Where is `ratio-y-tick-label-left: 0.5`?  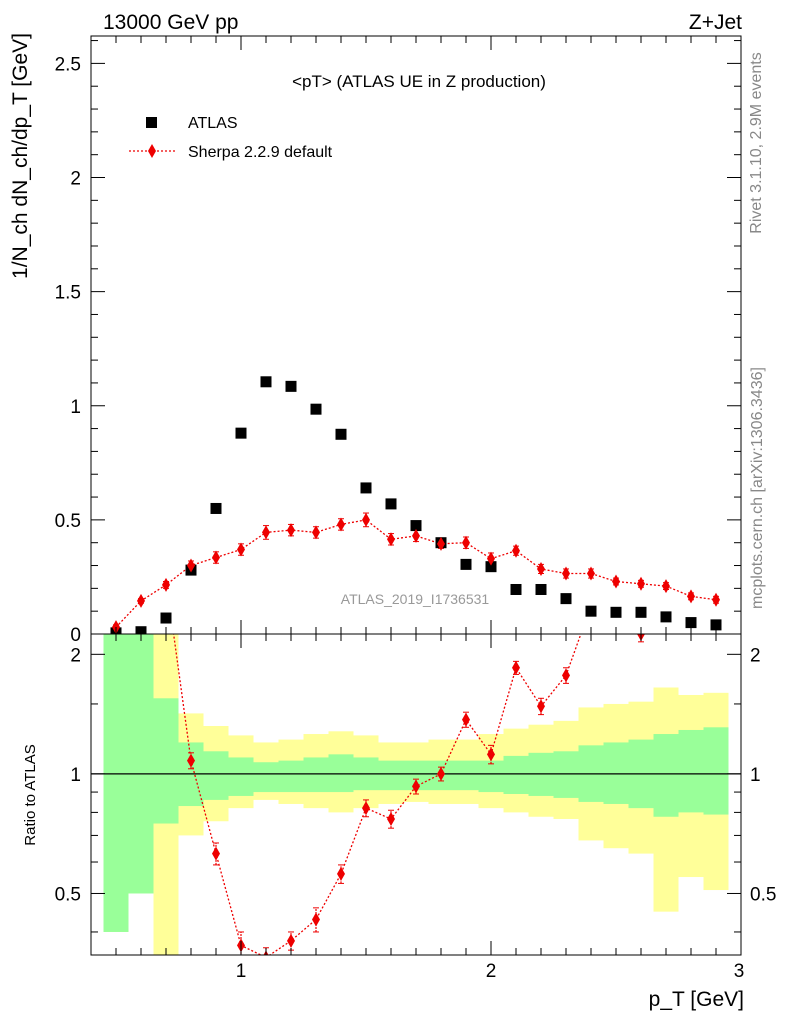
ratio-y-tick-label-left: 0.5 is located at coordinates (68, 894).